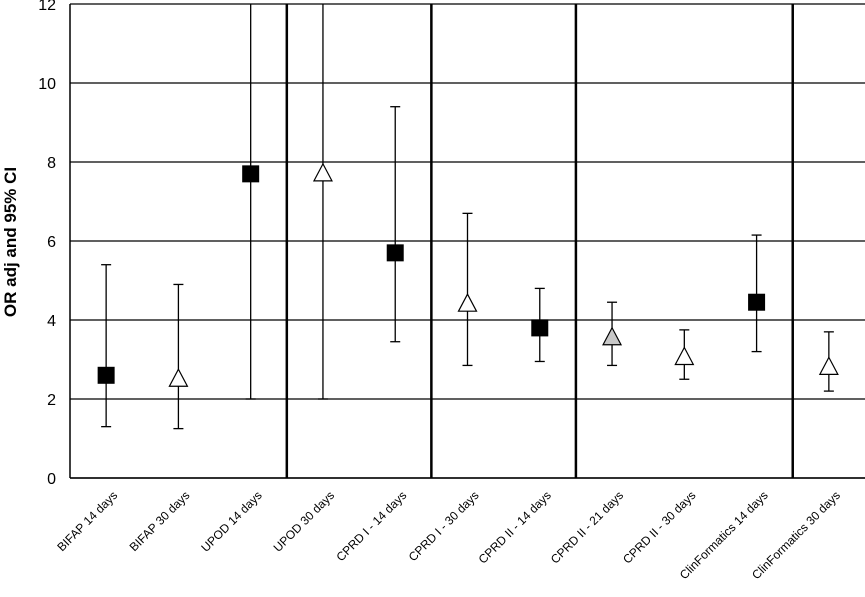 The height and width of the screenshot is (597, 865). I want to click on x-tick-label: UPOD 14 days, so click(231, 521).